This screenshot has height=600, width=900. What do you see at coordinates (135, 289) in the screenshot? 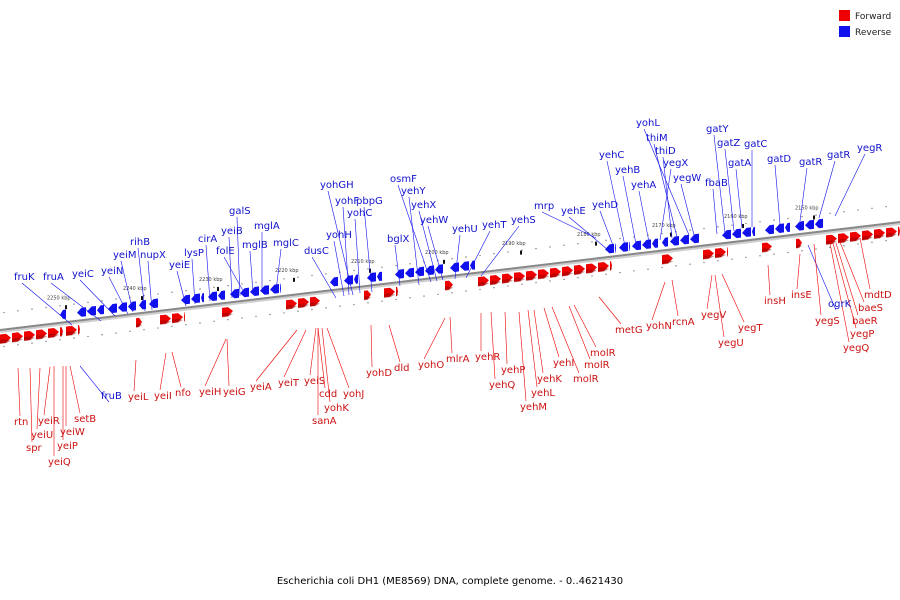
I see `tick-label: 2240 kbp` at bounding box center [135, 289].